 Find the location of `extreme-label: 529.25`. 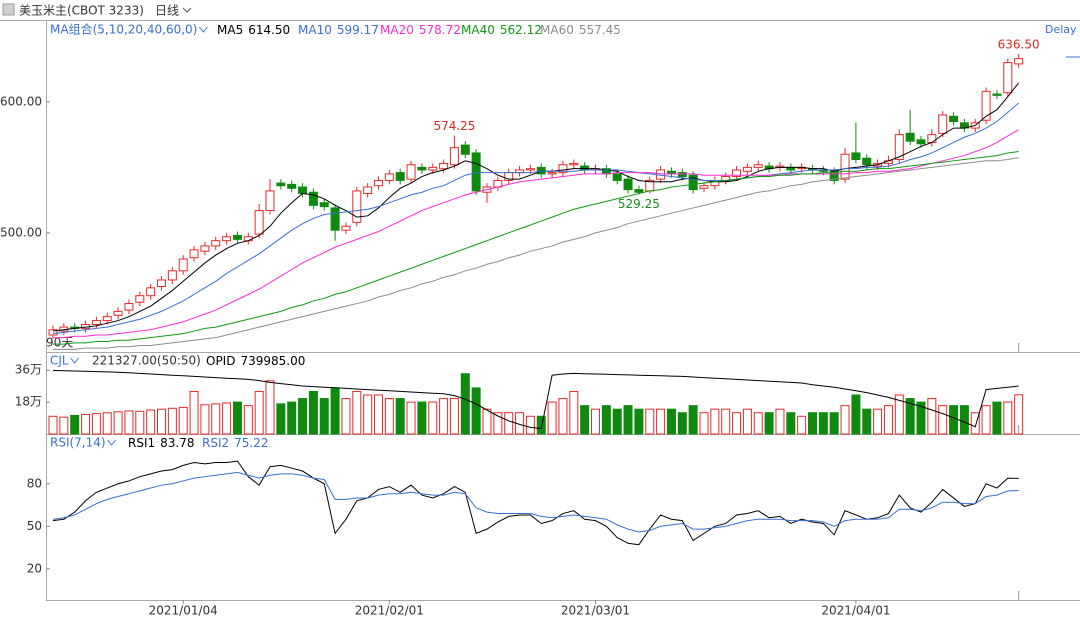

extreme-label: 529.25 is located at coordinates (639, 204).